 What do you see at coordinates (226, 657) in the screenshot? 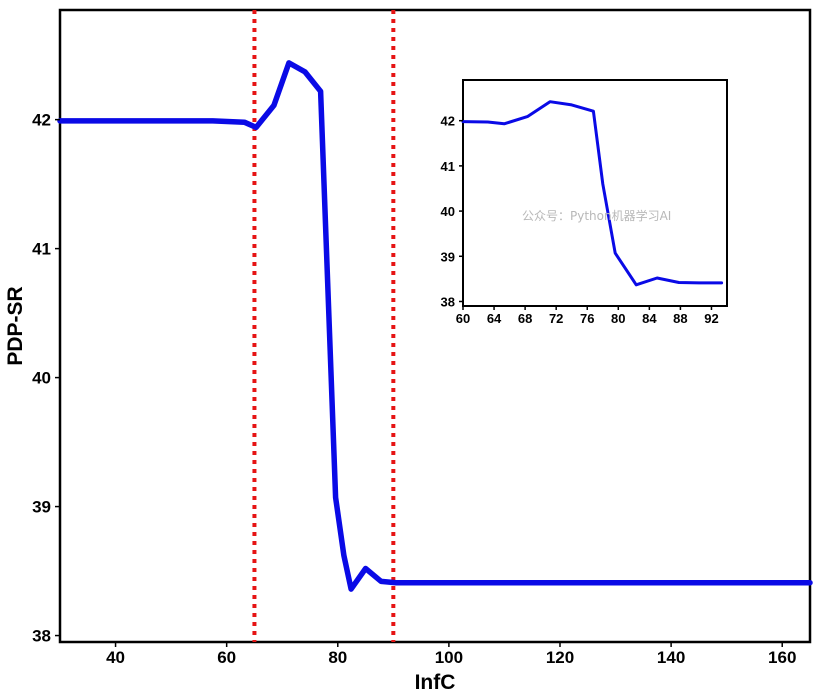
I see `main-x-tick-label: 60` at bounding box center [226, 657].